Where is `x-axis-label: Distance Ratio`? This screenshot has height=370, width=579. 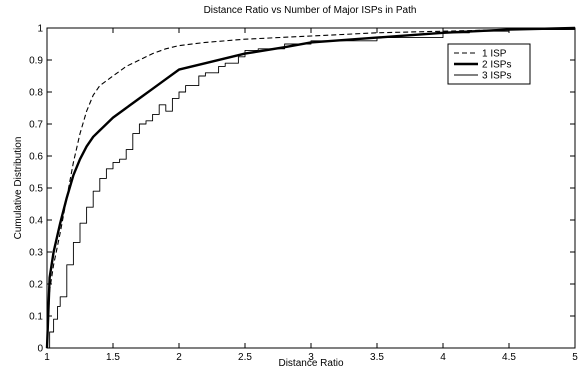
x-axis-label: Distance Ratio is located at coordinates (310, 363).